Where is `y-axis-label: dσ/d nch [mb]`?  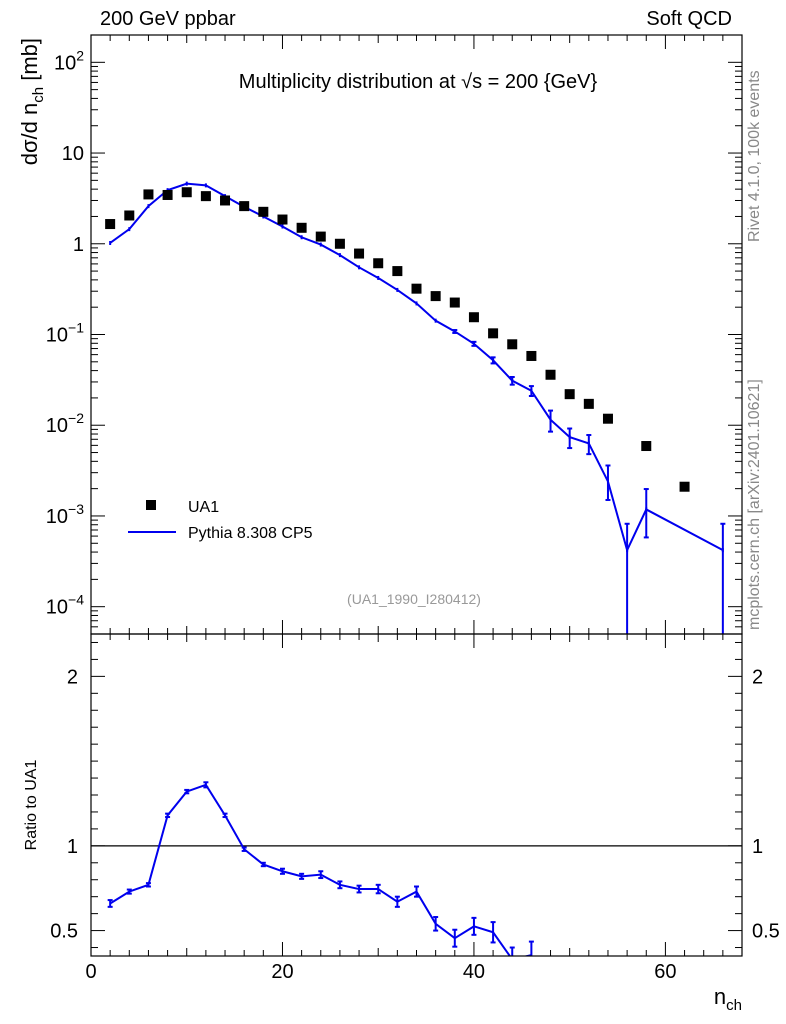 y-axis-label: dσ/d nch [mb] is located at coordinates (32, 101).